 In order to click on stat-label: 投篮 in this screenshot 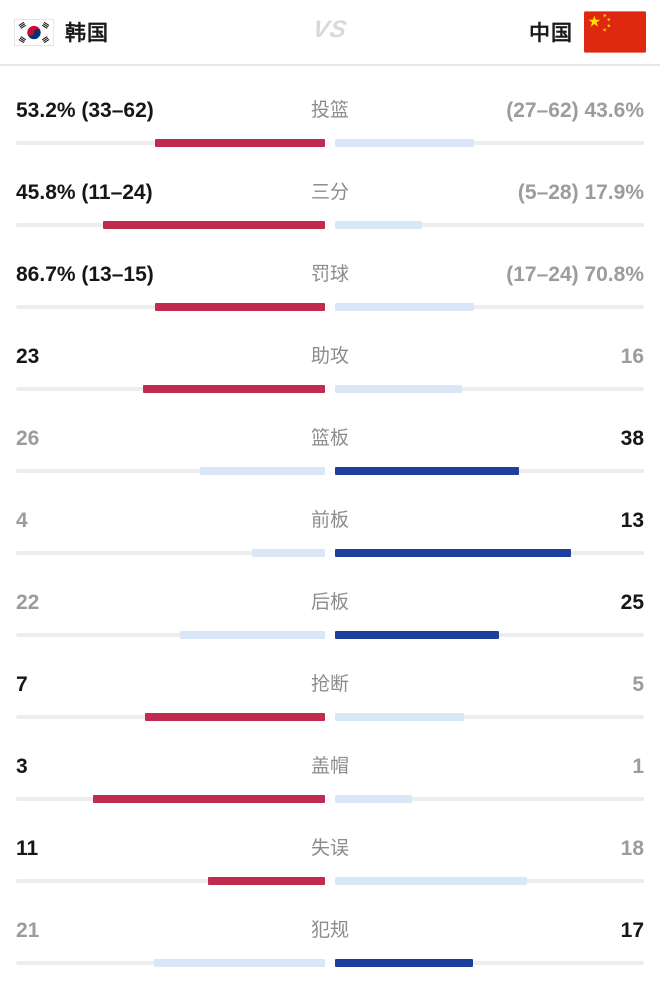, I will do `click(330, 110)`.